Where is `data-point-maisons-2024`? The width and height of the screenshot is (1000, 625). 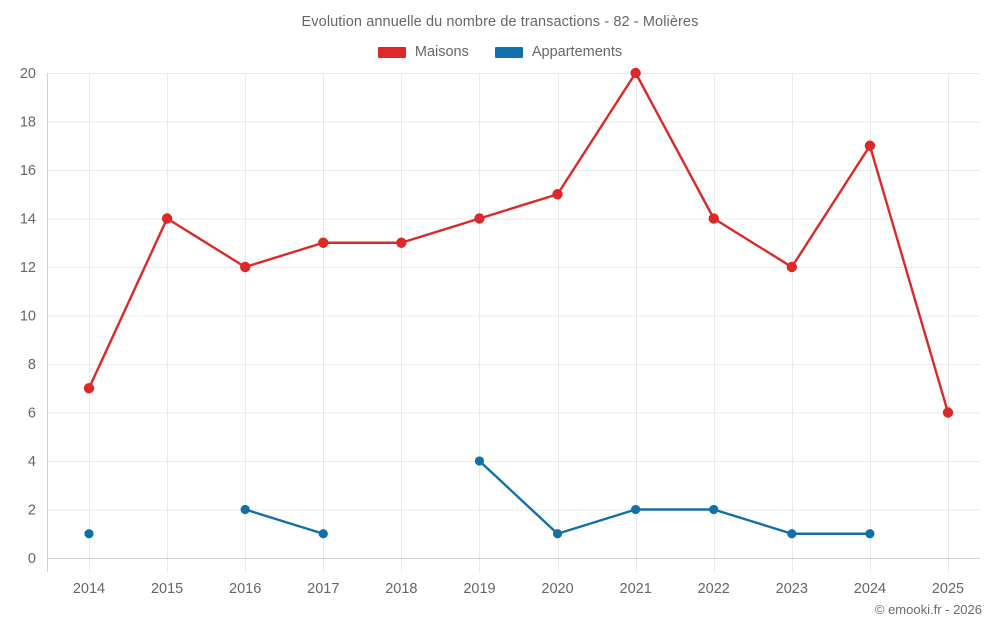
data-point-maisons-2024 is located at coordinates (870, 145).